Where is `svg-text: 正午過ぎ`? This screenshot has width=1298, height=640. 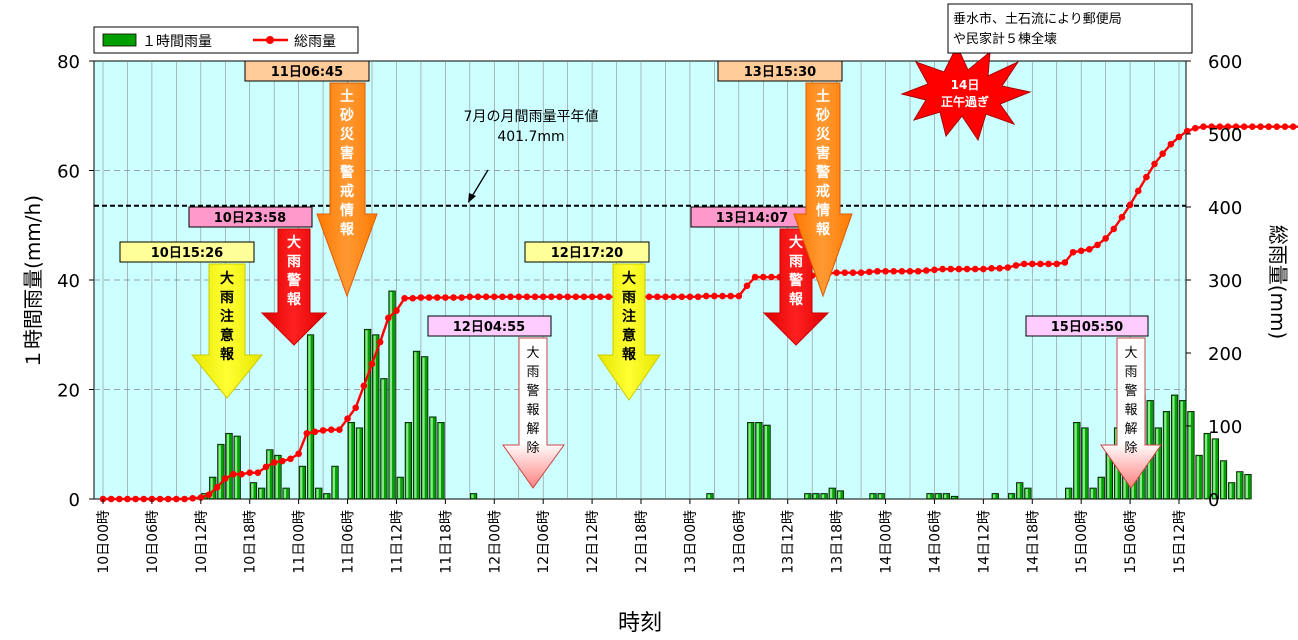
svg-text: 正午過ぎ is located at coordinates (965, 101).